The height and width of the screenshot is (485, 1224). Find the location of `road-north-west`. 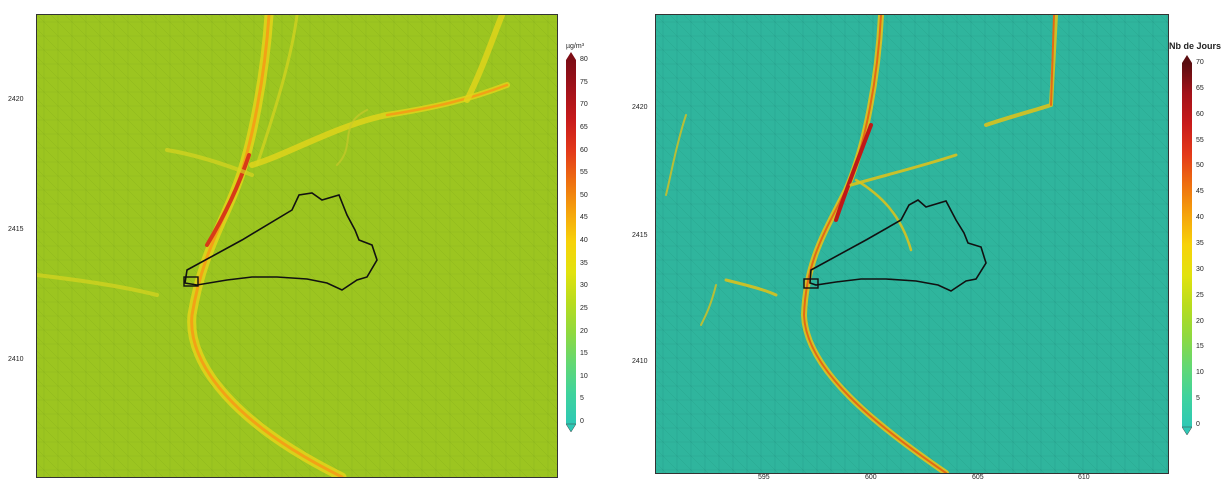

road-north-west is located at coordinates (209, 162).